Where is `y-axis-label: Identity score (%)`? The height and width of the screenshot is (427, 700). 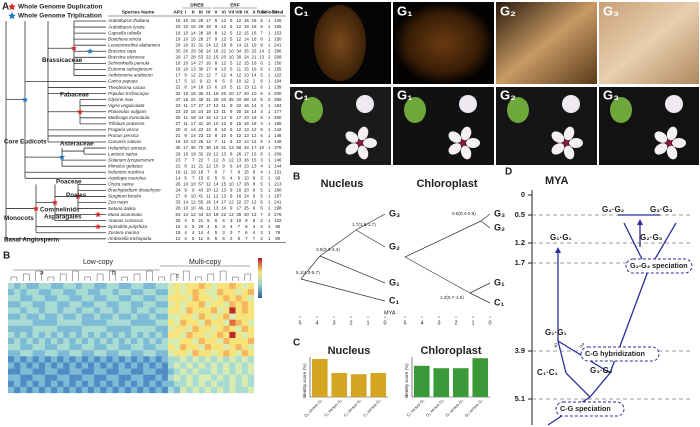 y-axis-label: Identity score (%) is located at coordinates (406, 381).